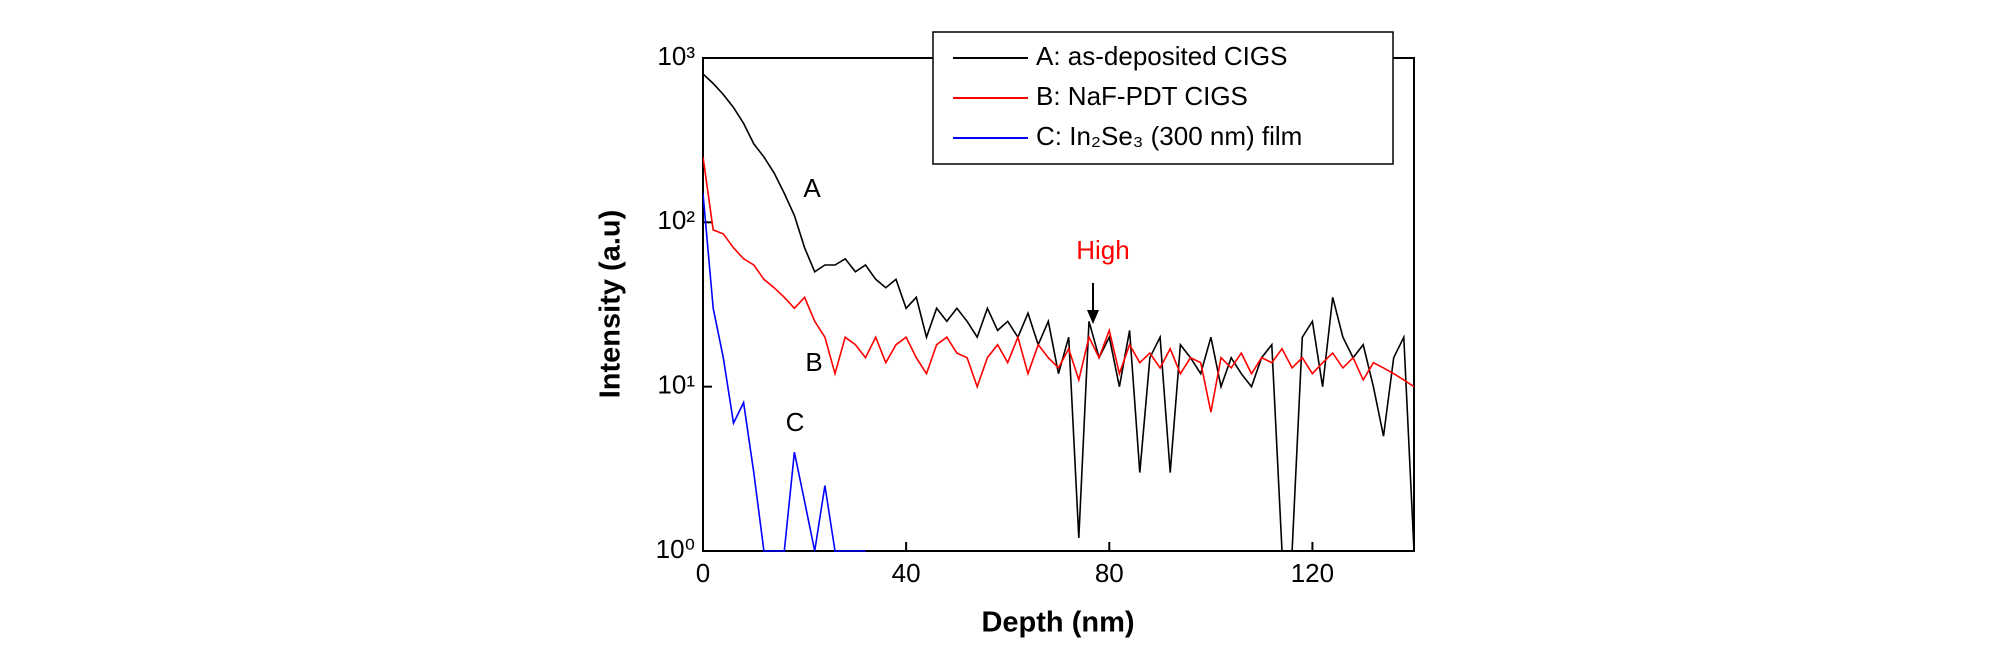 Image resolution: width=2008 pixels, height=645 pixels. I want to click on x-tick-label: 0, so click(703, 573).